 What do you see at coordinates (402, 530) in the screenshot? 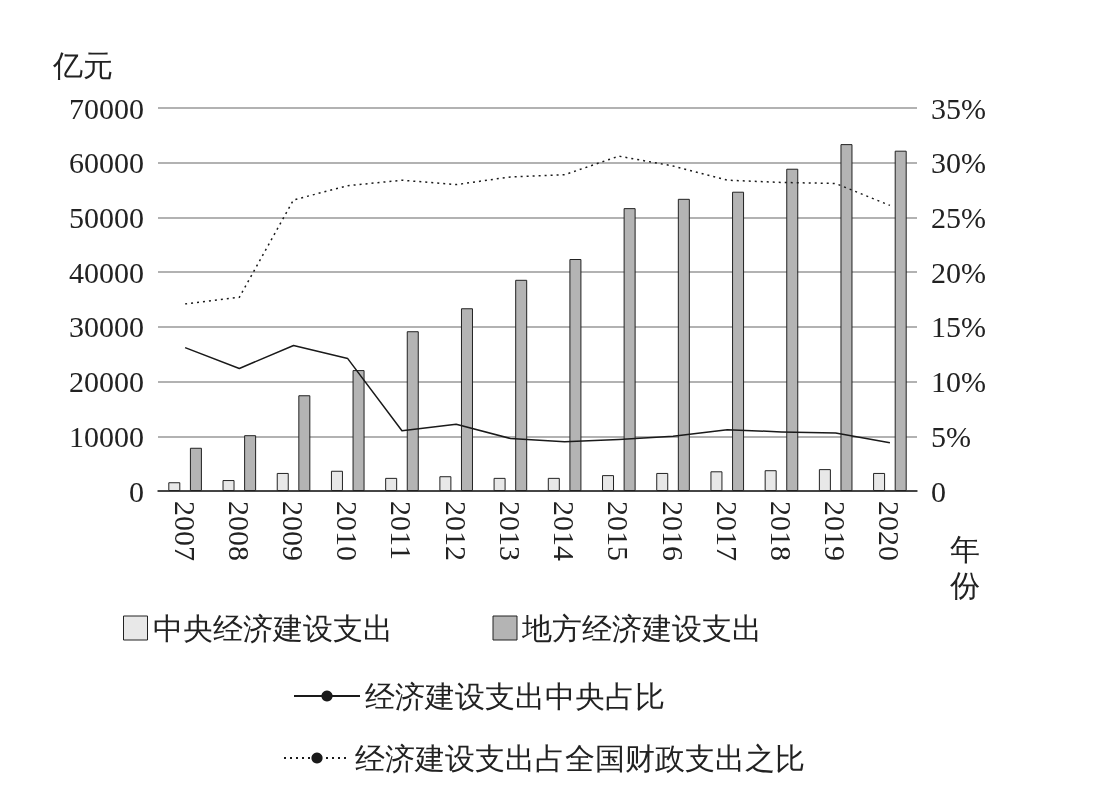
I see `x-tick-label: 2011` at bounding box center [402, 530].